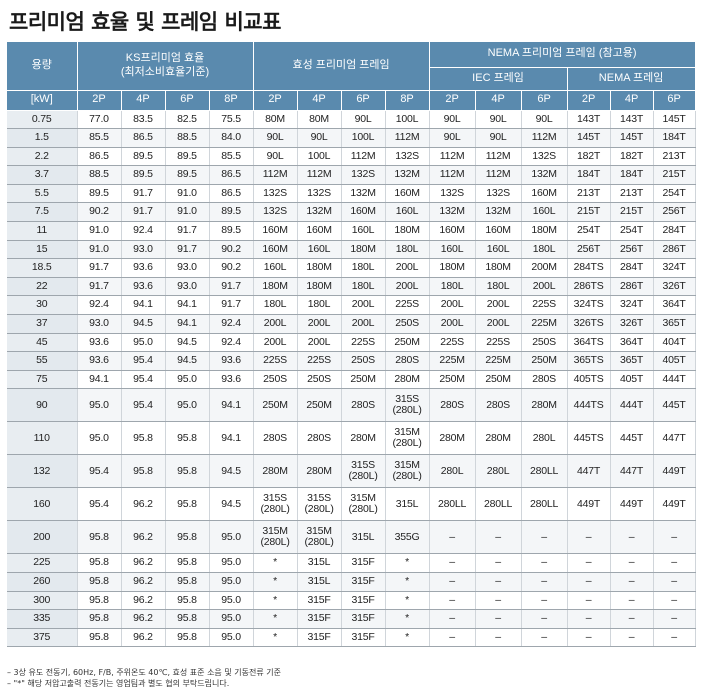 The image size is (702, 695). Describe the element at coordinates (632, 250) in the screenshot. I see `table-cell: 256T` at that location.